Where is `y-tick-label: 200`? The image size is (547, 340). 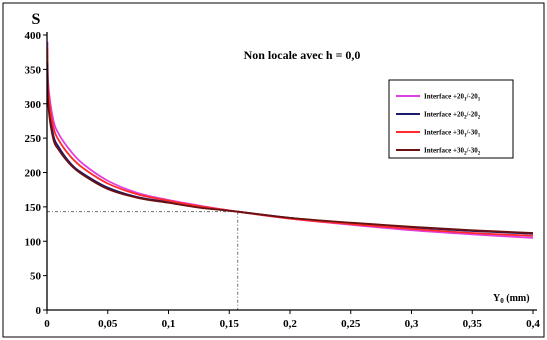
y-tick-label: 200 is located at coordinates (33, 174).